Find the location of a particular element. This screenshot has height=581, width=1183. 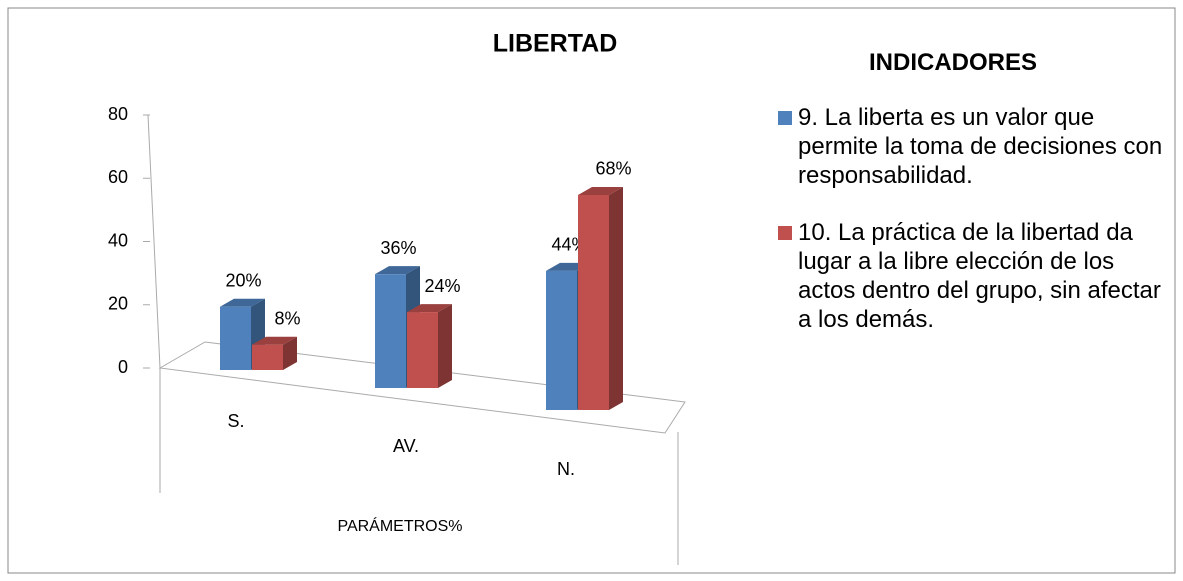

y-tick-label: 0 is located at coordinates (123, 367).